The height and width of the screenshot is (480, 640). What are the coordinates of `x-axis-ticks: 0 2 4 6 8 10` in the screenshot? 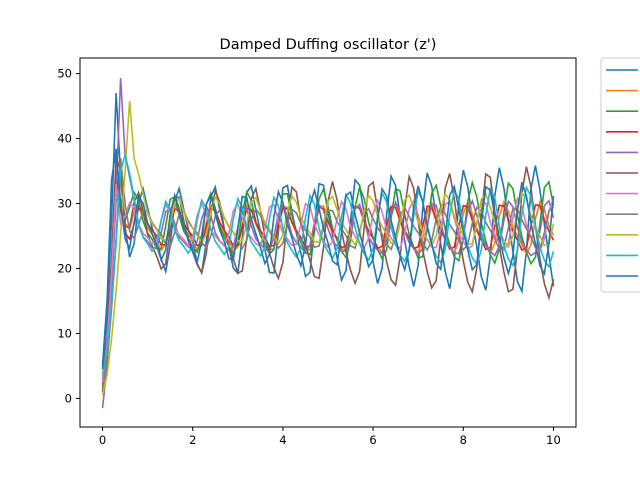 It's located at (330, 437).